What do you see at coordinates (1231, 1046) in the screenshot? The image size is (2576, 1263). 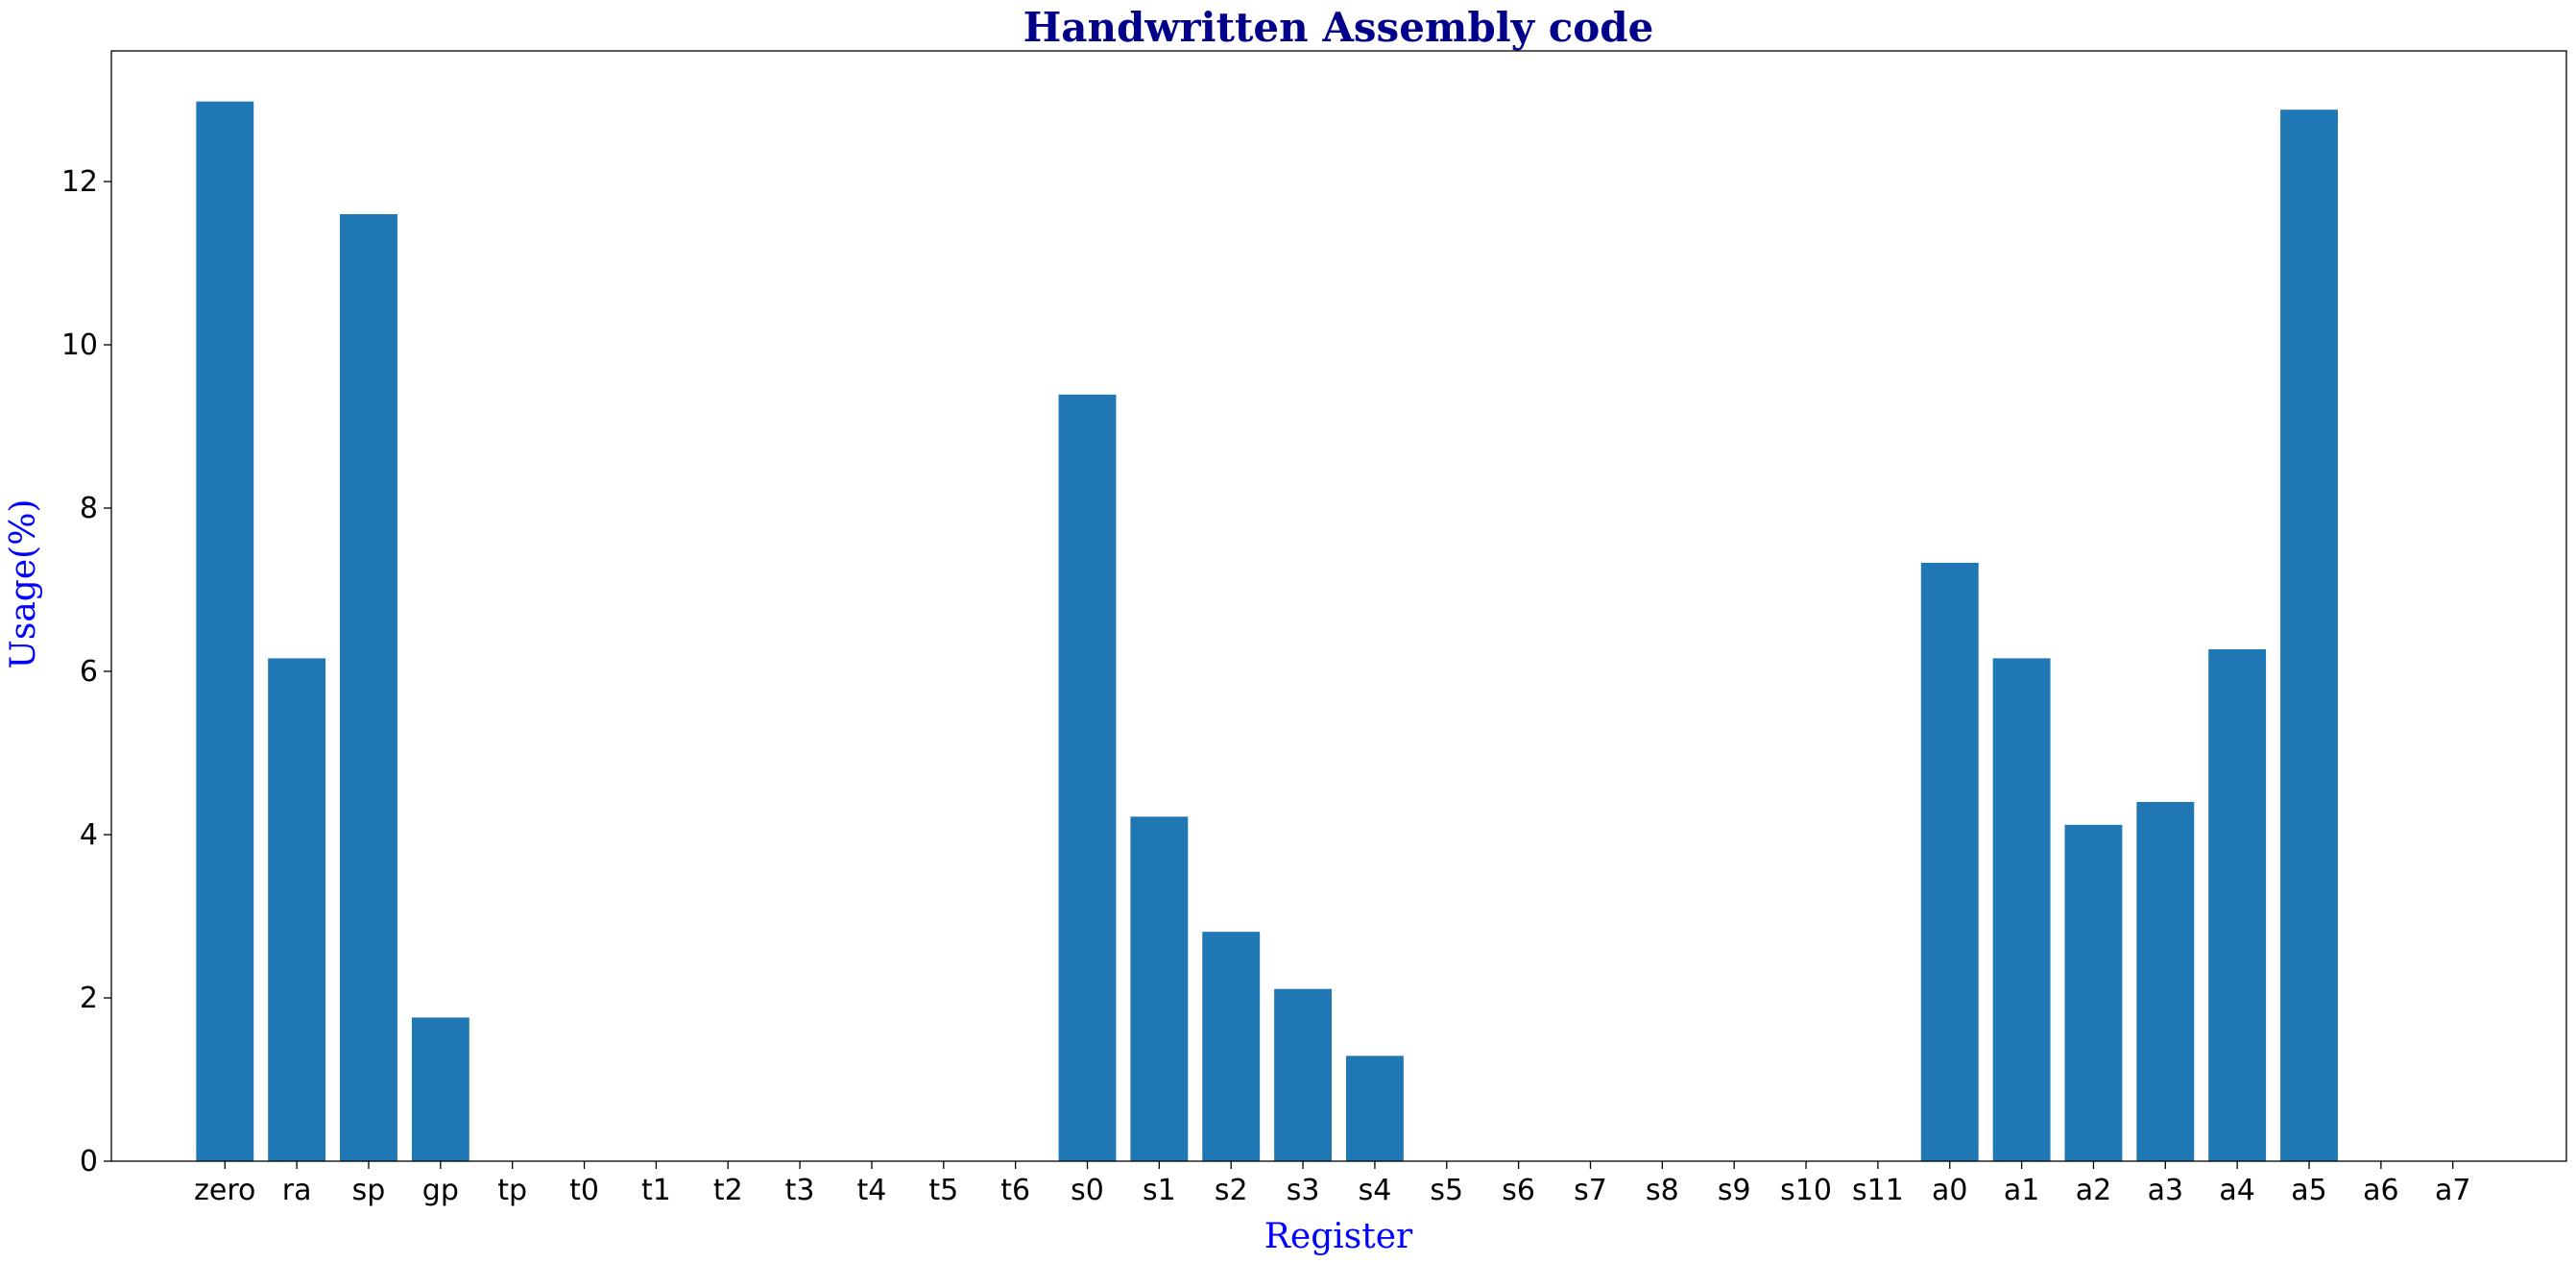 I see `bar-s2` at bounding box center [1231, 1046].